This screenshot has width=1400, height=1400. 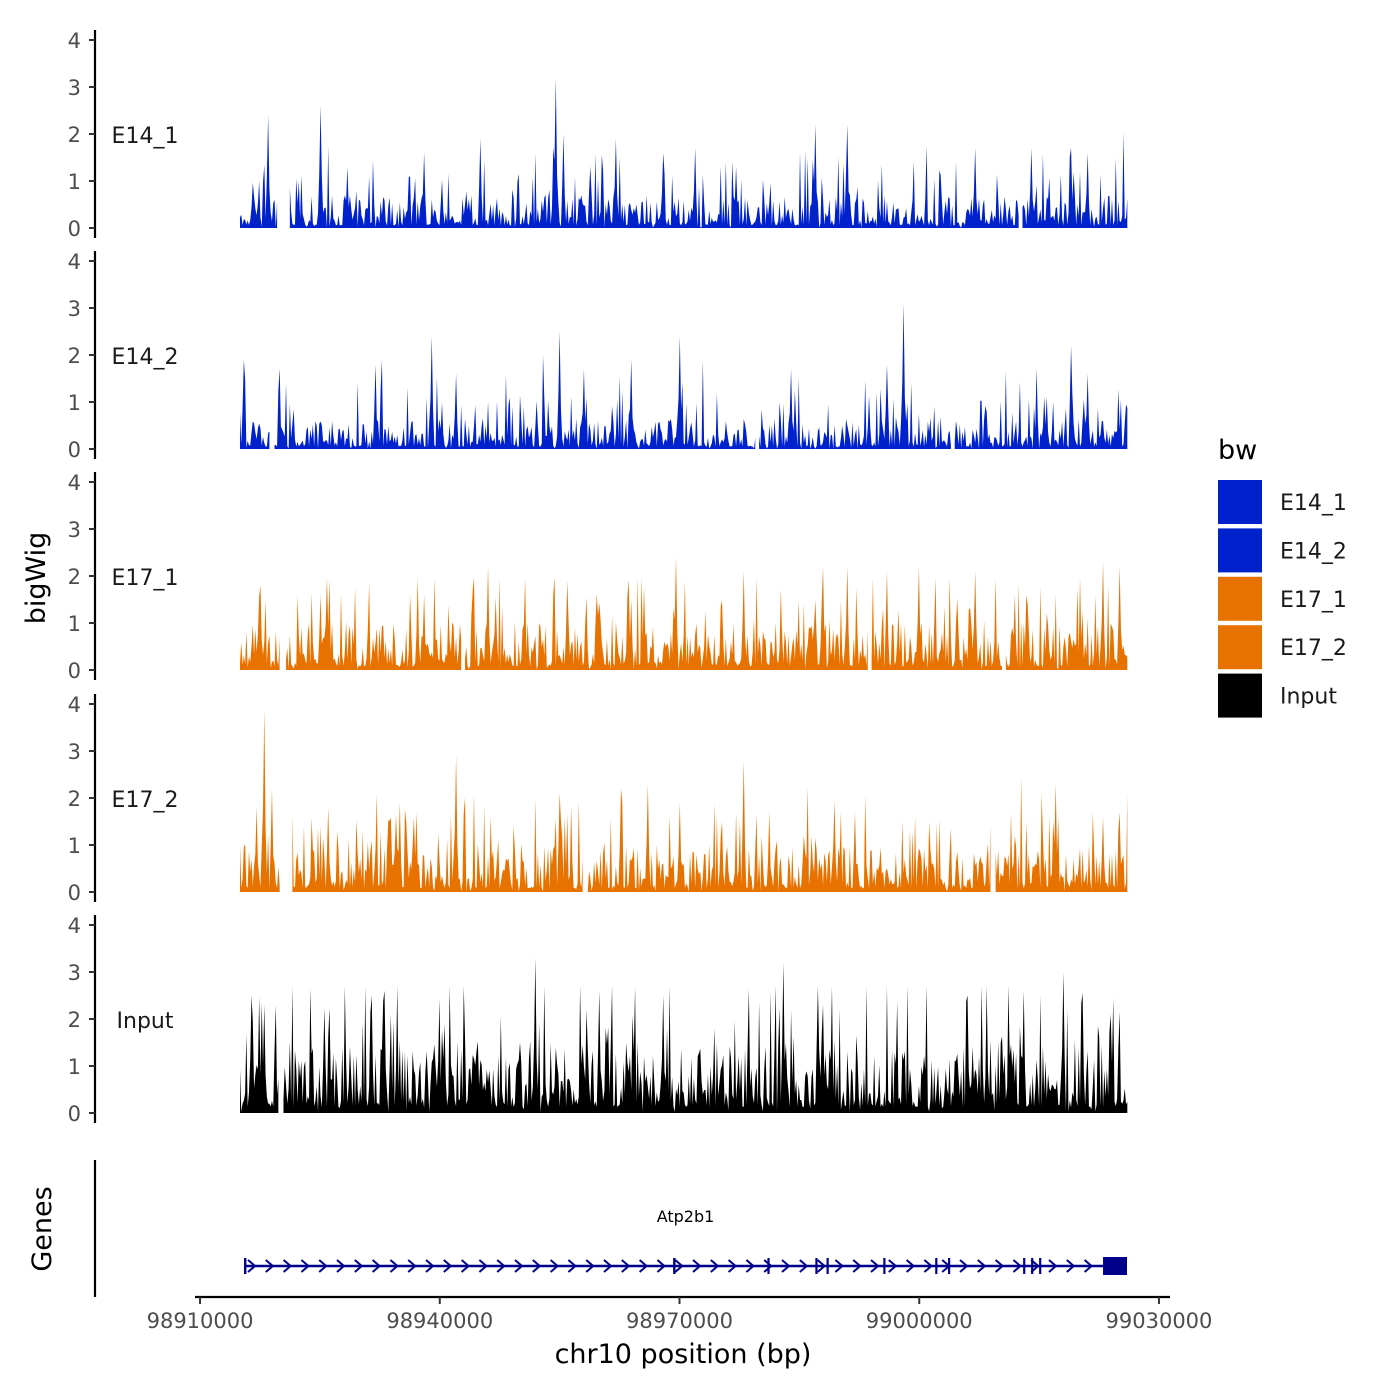 What do you see at coordinates (680, 1314) in the screenshot?
I see `x-axis: 98910000 98940000 98970000 99000000 99030000` at bounding box center [680, 1314].